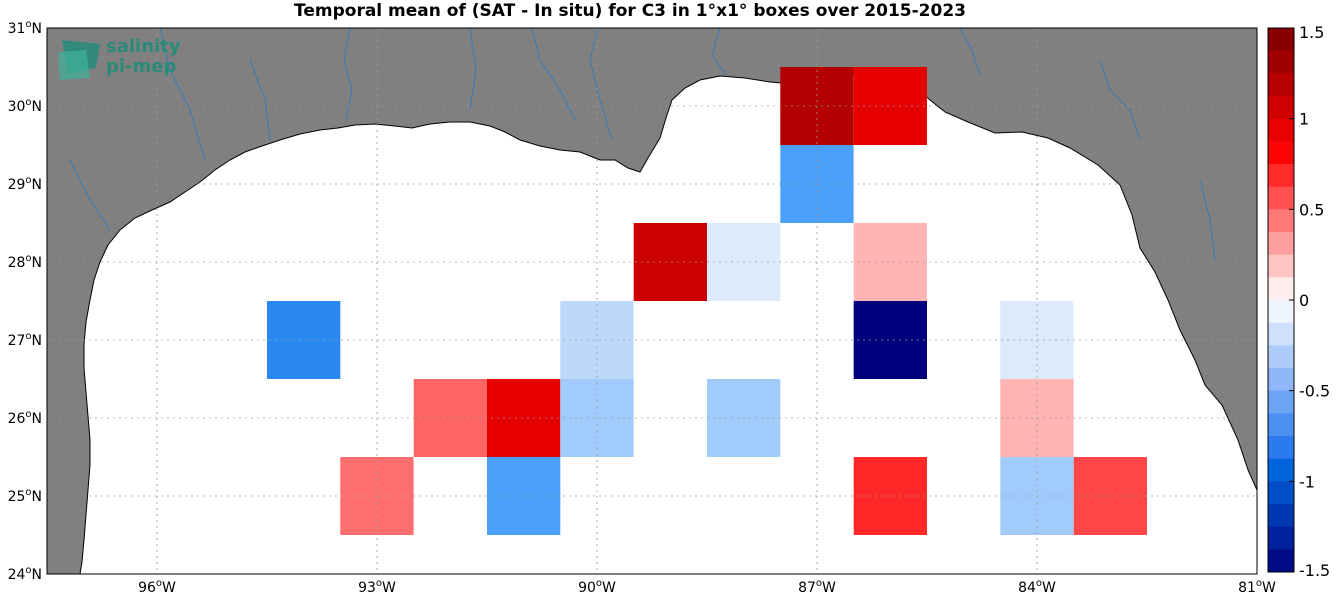 The height and width of the screenshot is (594, 1339). I want to click on longitude-tick-label: 84oW, so click(1037, 586).